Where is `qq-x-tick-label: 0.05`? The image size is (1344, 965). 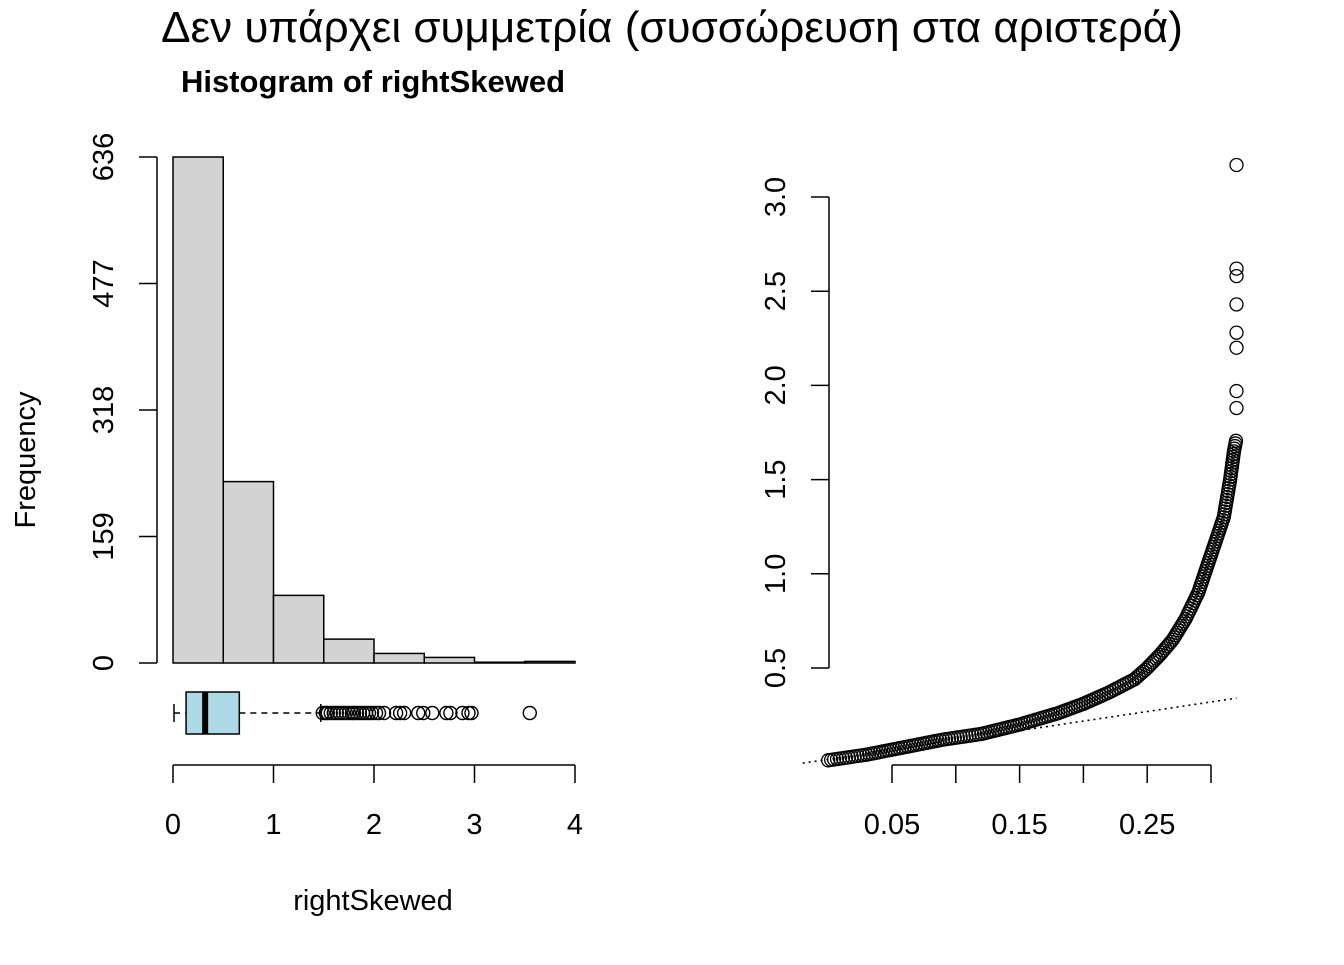
qq-x-tick-label: 0.05 is located at coordinates (892, 825).